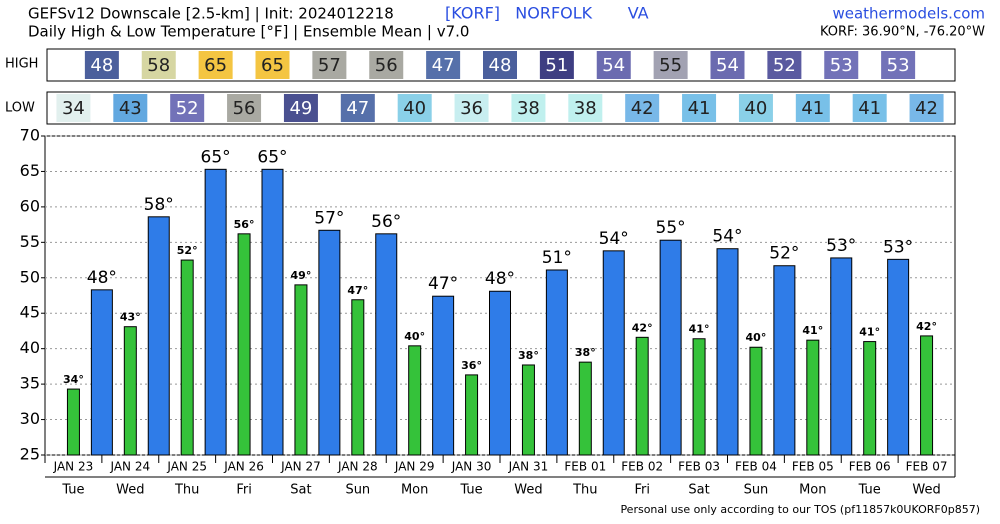 The width and height of the screenshot is (1000, 524). What do you see at coordinates (671, 228) in the screenshot?
I see `value-label: 55°` at bounding box center [671, 228].